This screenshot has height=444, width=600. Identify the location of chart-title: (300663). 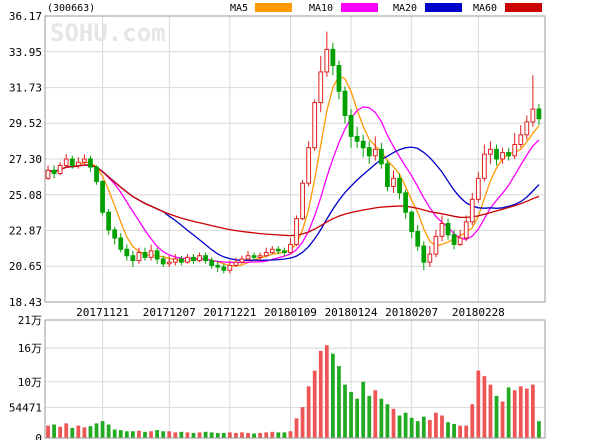
(71, 8).